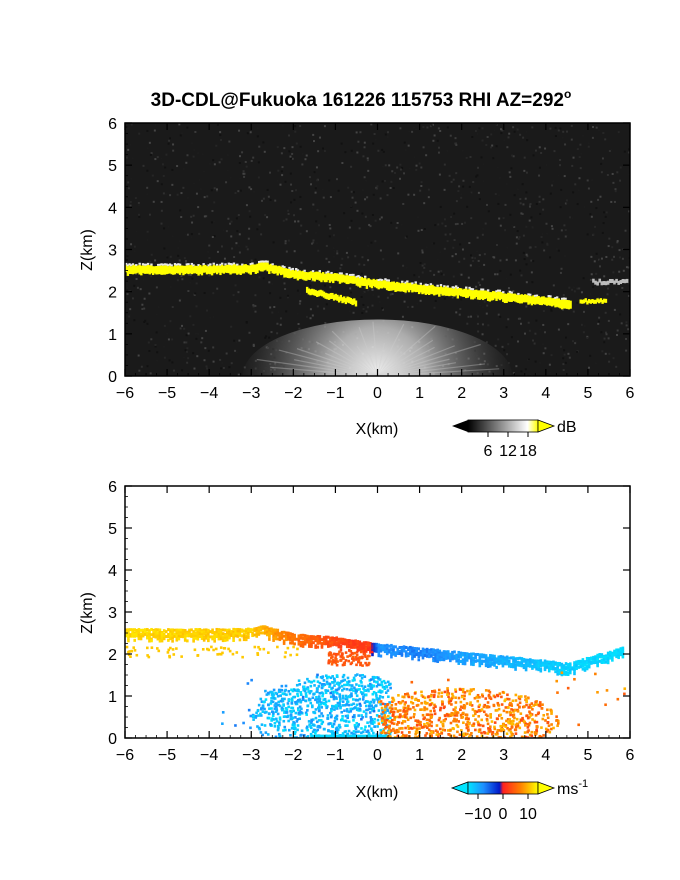 The height and width of the screenshot is (880, 680). I want to click on velocity-x-tick-label: 5, so click(587, 755).